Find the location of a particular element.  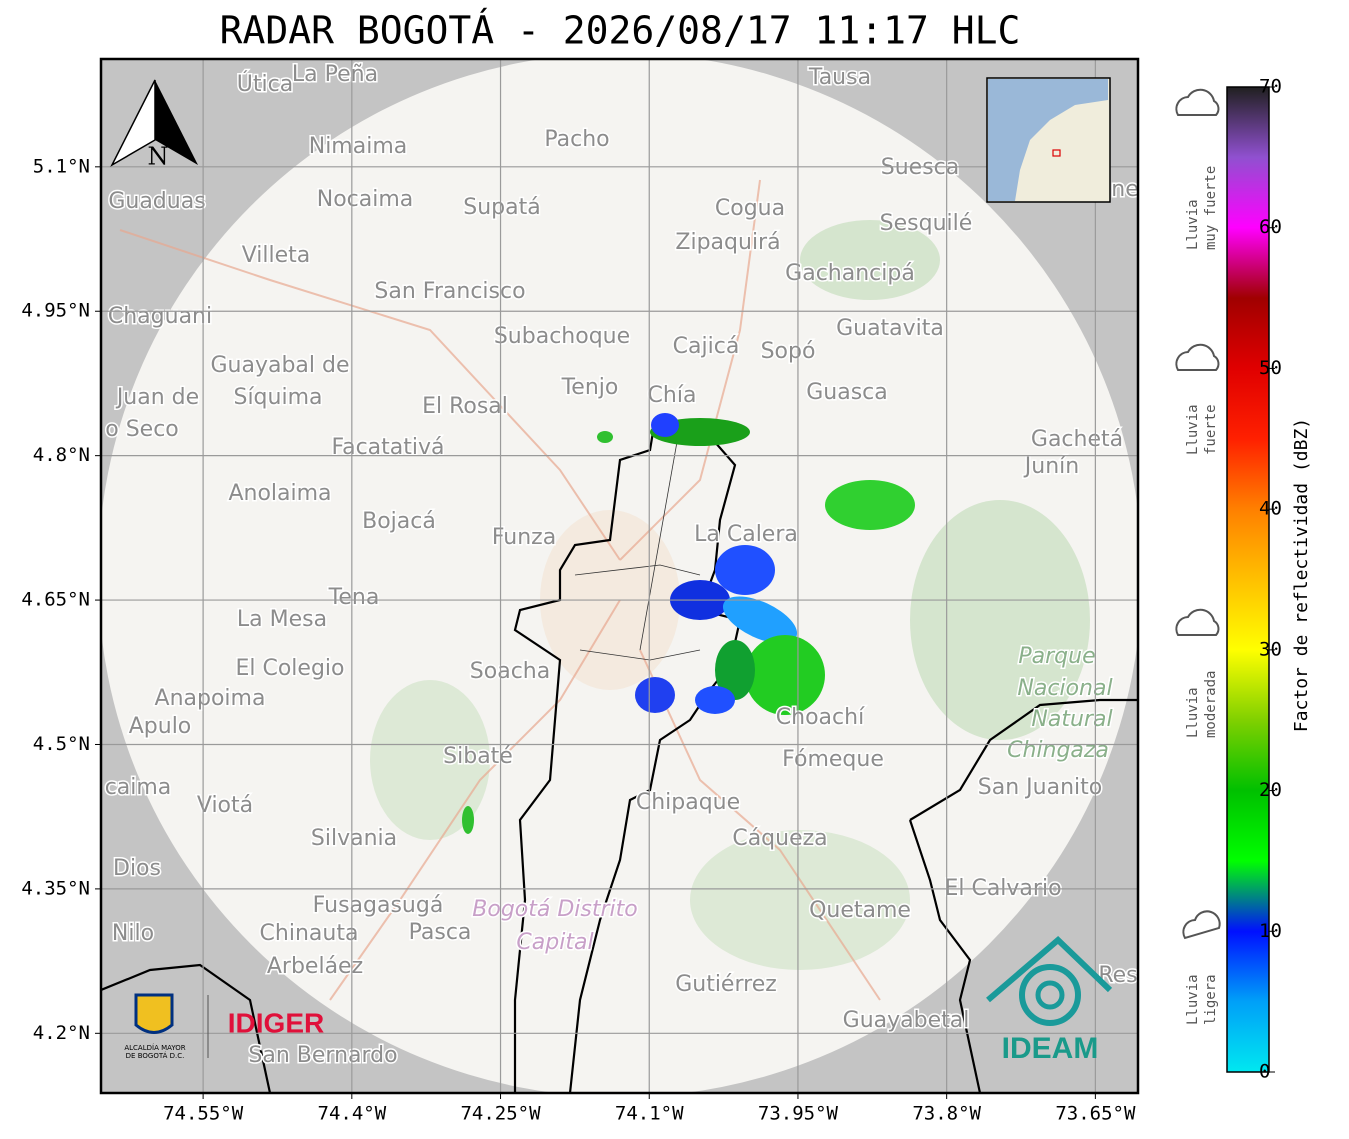

place-label: caima is located at coordinates (138, 787).